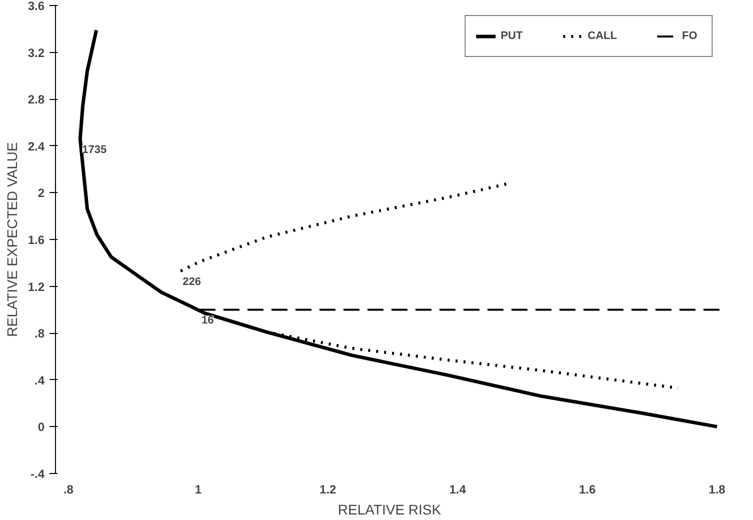 The width and height of the screenshot is (753, 520). I want to click on y-tick-label: 3.2, so click(36, 53).